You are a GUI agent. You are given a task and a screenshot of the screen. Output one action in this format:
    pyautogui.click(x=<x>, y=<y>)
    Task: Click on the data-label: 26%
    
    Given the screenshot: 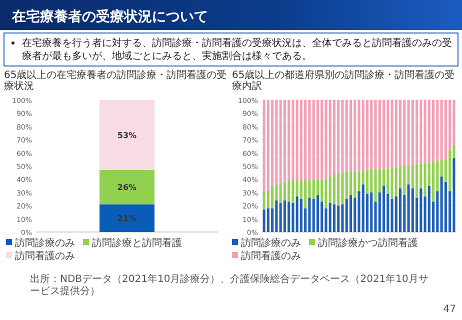 What is the action you would take?
    pyautogui.click(x=127, y=187)
    